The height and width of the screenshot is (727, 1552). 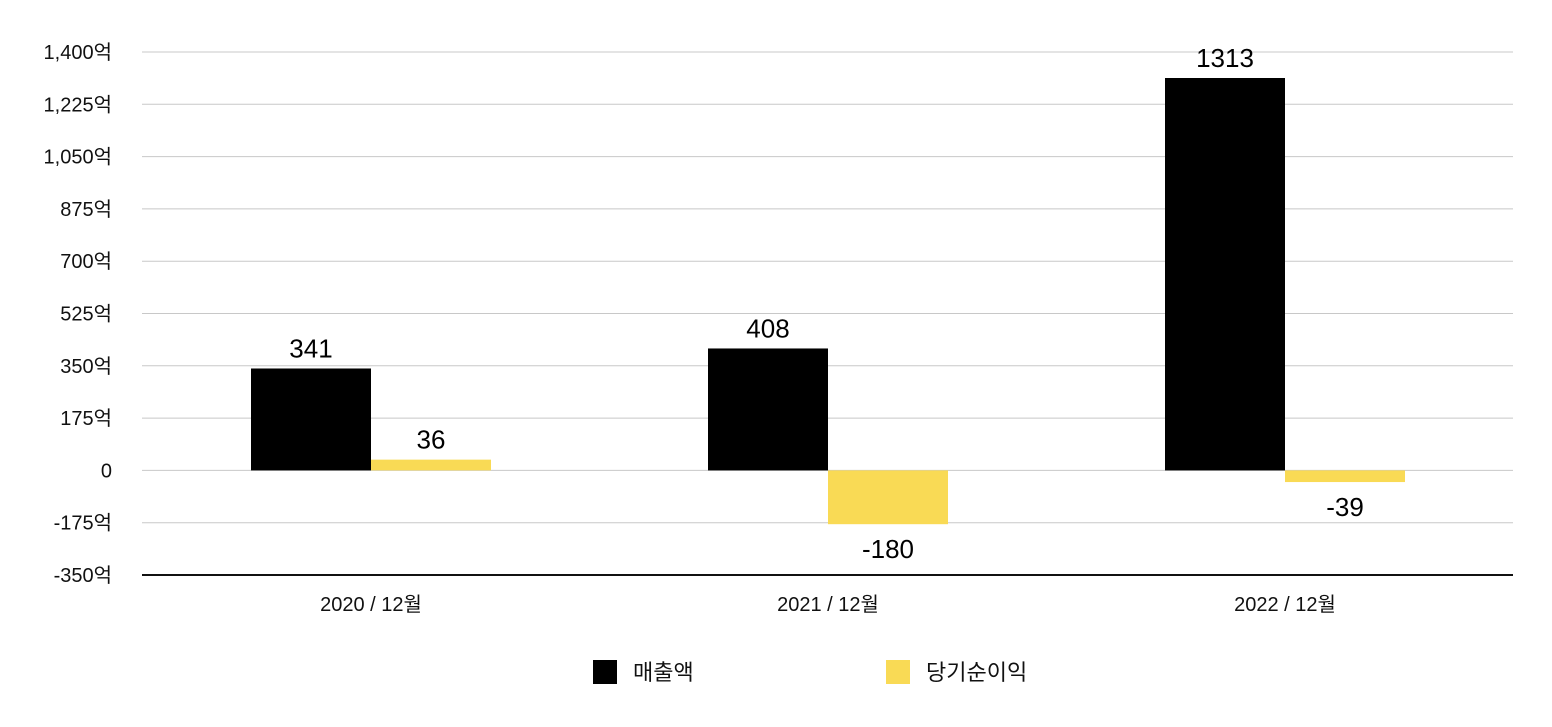 What do you see at coordinates (86, 366) in the screenshot?
I see `y-tick-label: 350억` at bounding box center [86, 366].